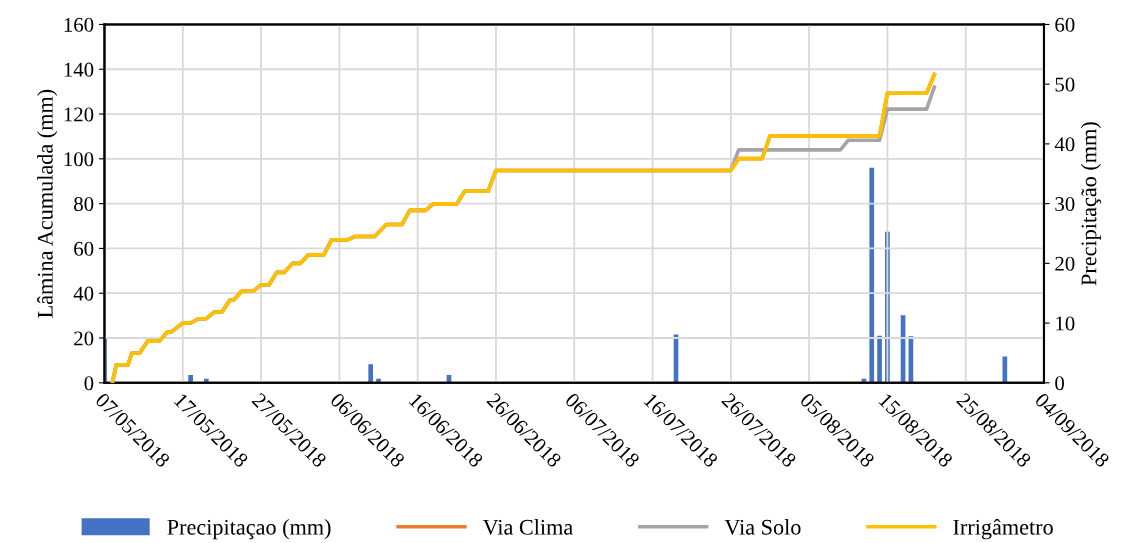 The width and height of the screenshot is (1136, 543). Describe the element at coordinates (1090, 204) in the screenshot. I see `y2-axis-title: Precipitação (mm)` at that location.